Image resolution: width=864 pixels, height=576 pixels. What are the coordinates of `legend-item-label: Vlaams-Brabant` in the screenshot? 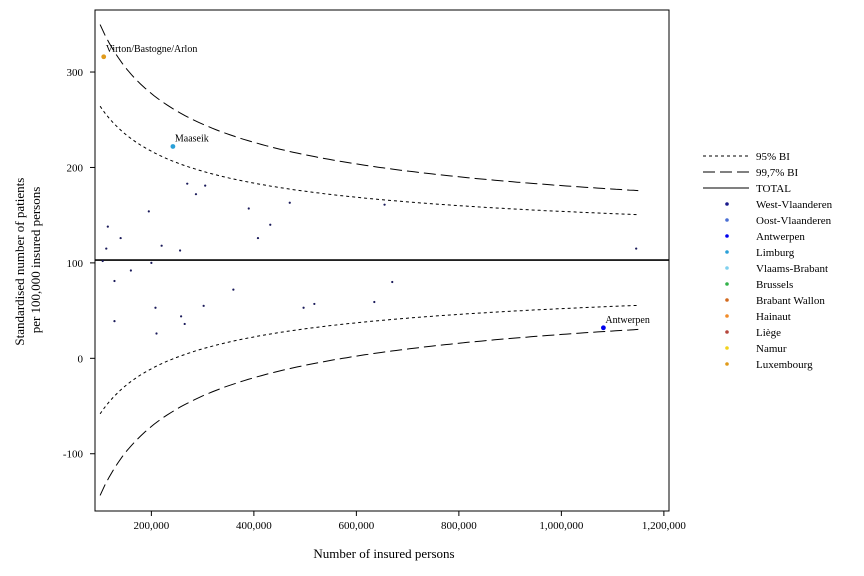 It's located at (792, 269).